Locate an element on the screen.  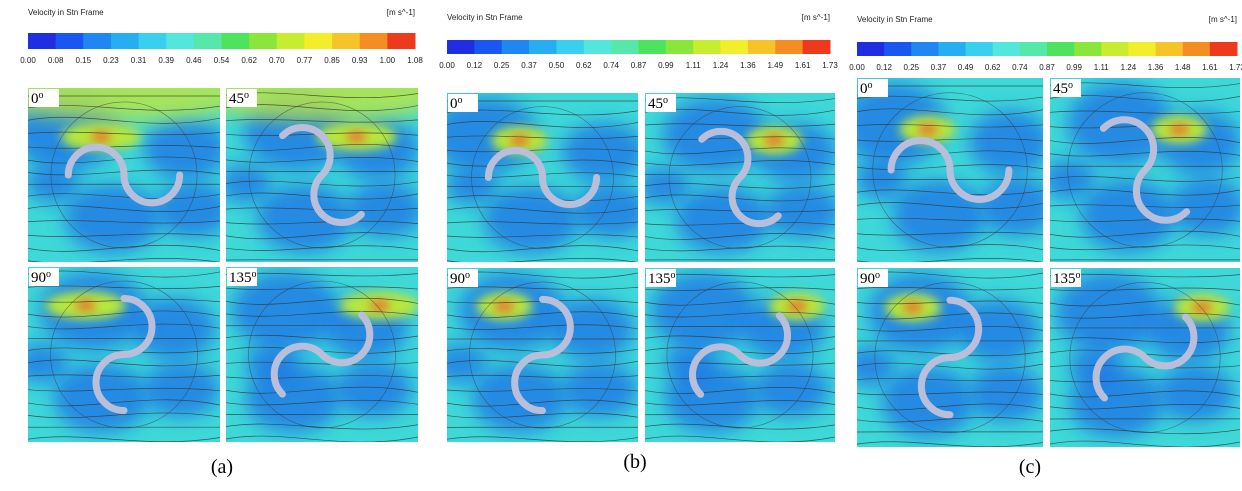
colorbar-tick-label: 0.23 is located at coordinates (111, 60).